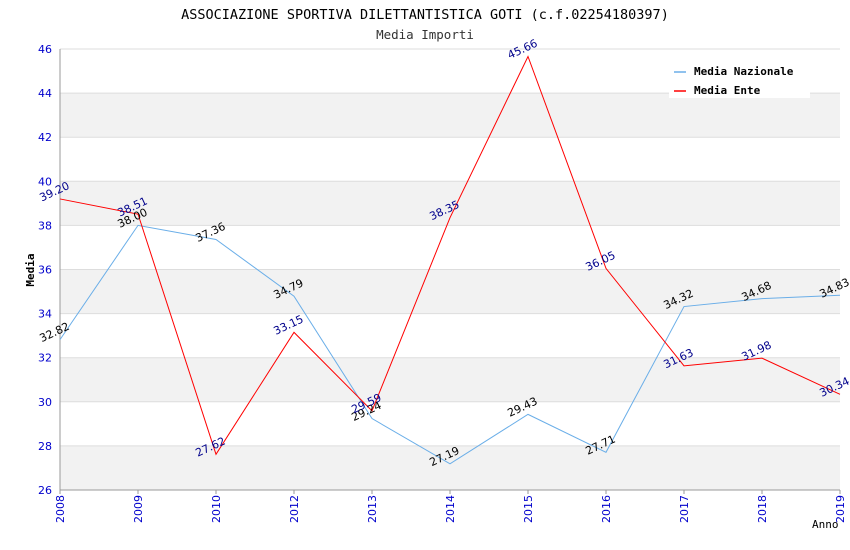 This screenshot has height=550, width=850. Describe the element at coordinates (528, 509) in the screenshot. I see `x-tick-label: 2015` at that location.